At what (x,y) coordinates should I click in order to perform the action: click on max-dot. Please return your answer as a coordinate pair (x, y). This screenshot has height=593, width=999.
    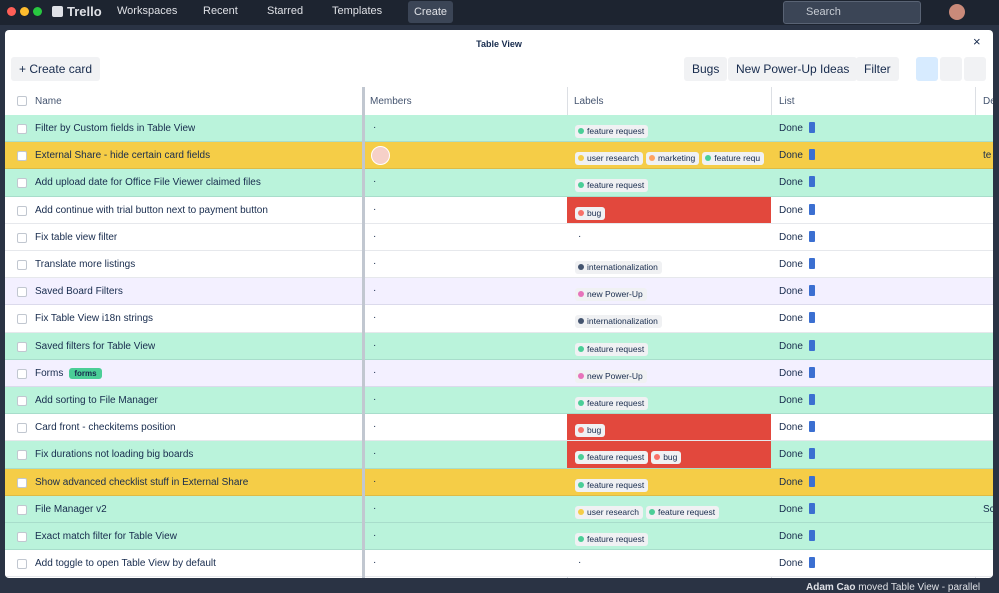
    Looking at the image, I should click on (37, 11).